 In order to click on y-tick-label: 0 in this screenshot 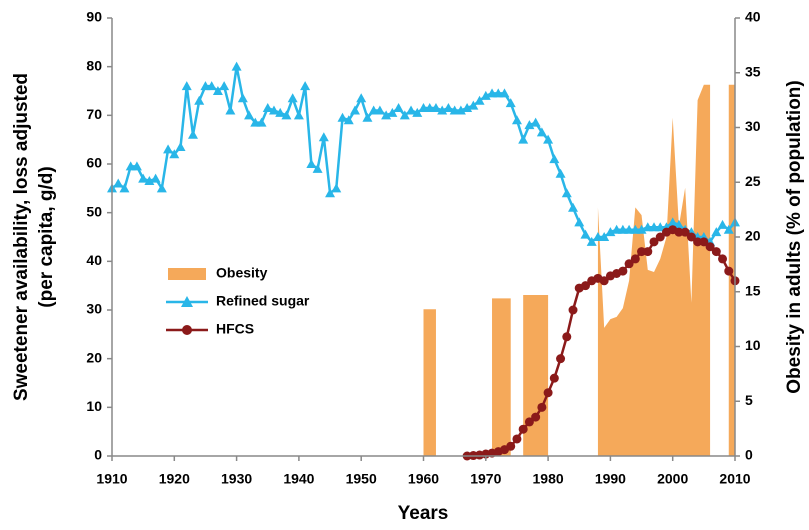, I will do `click(98, 455)`.